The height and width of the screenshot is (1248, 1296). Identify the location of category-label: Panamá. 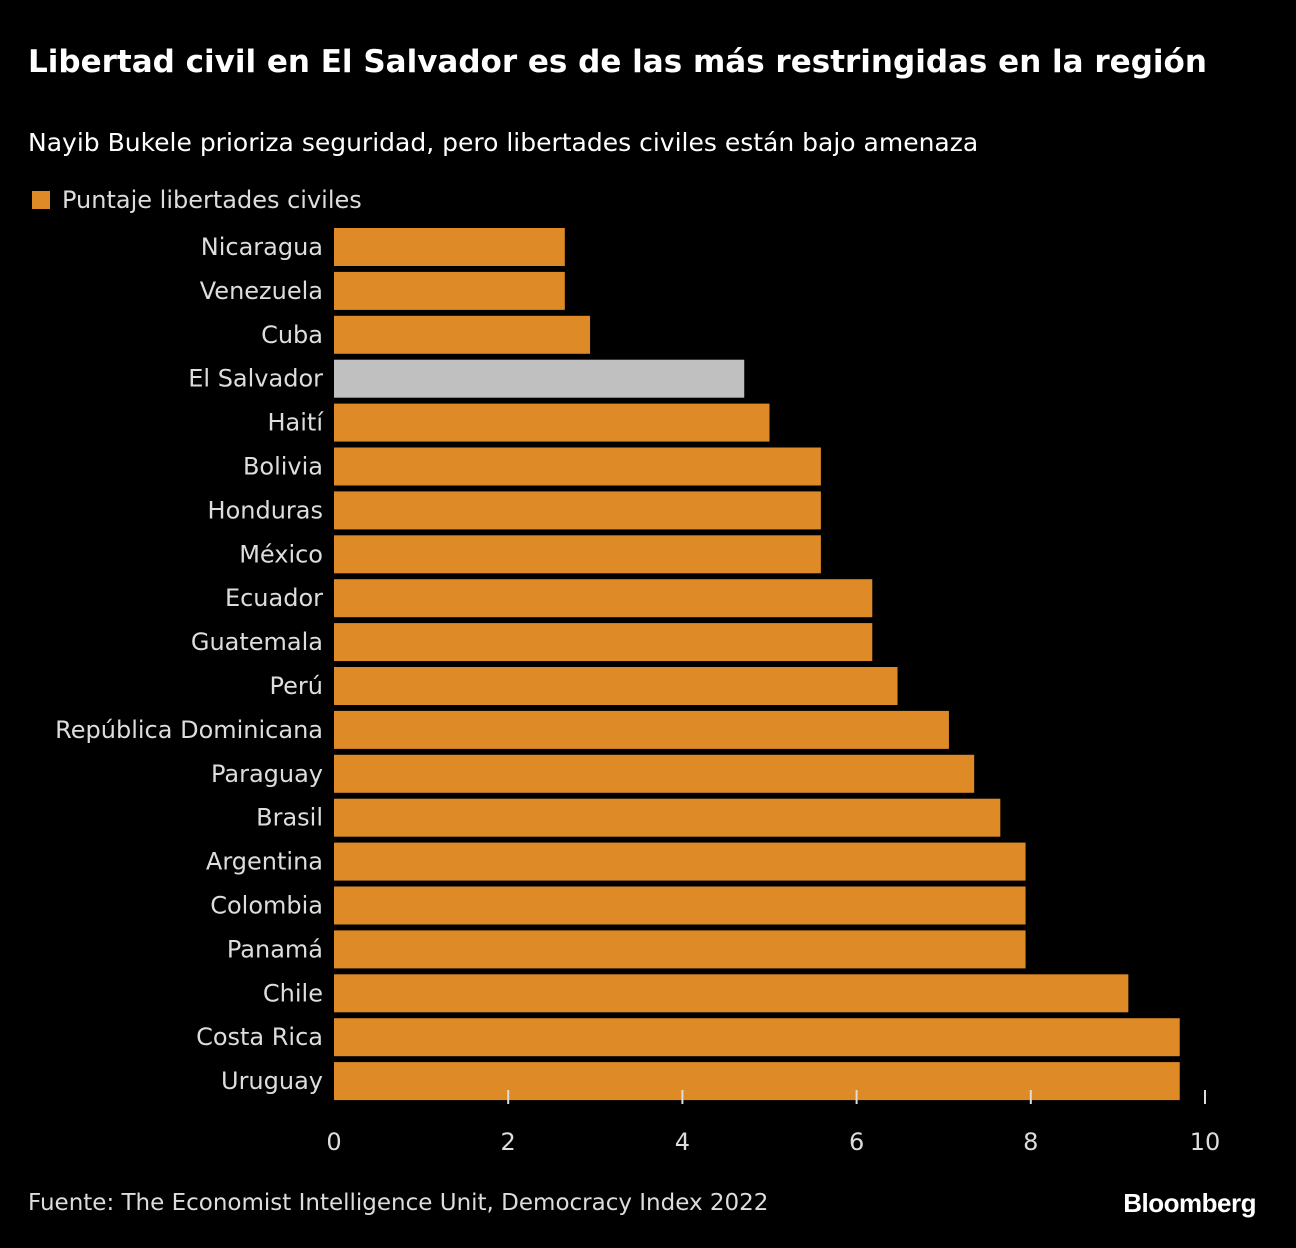
(275, 949).